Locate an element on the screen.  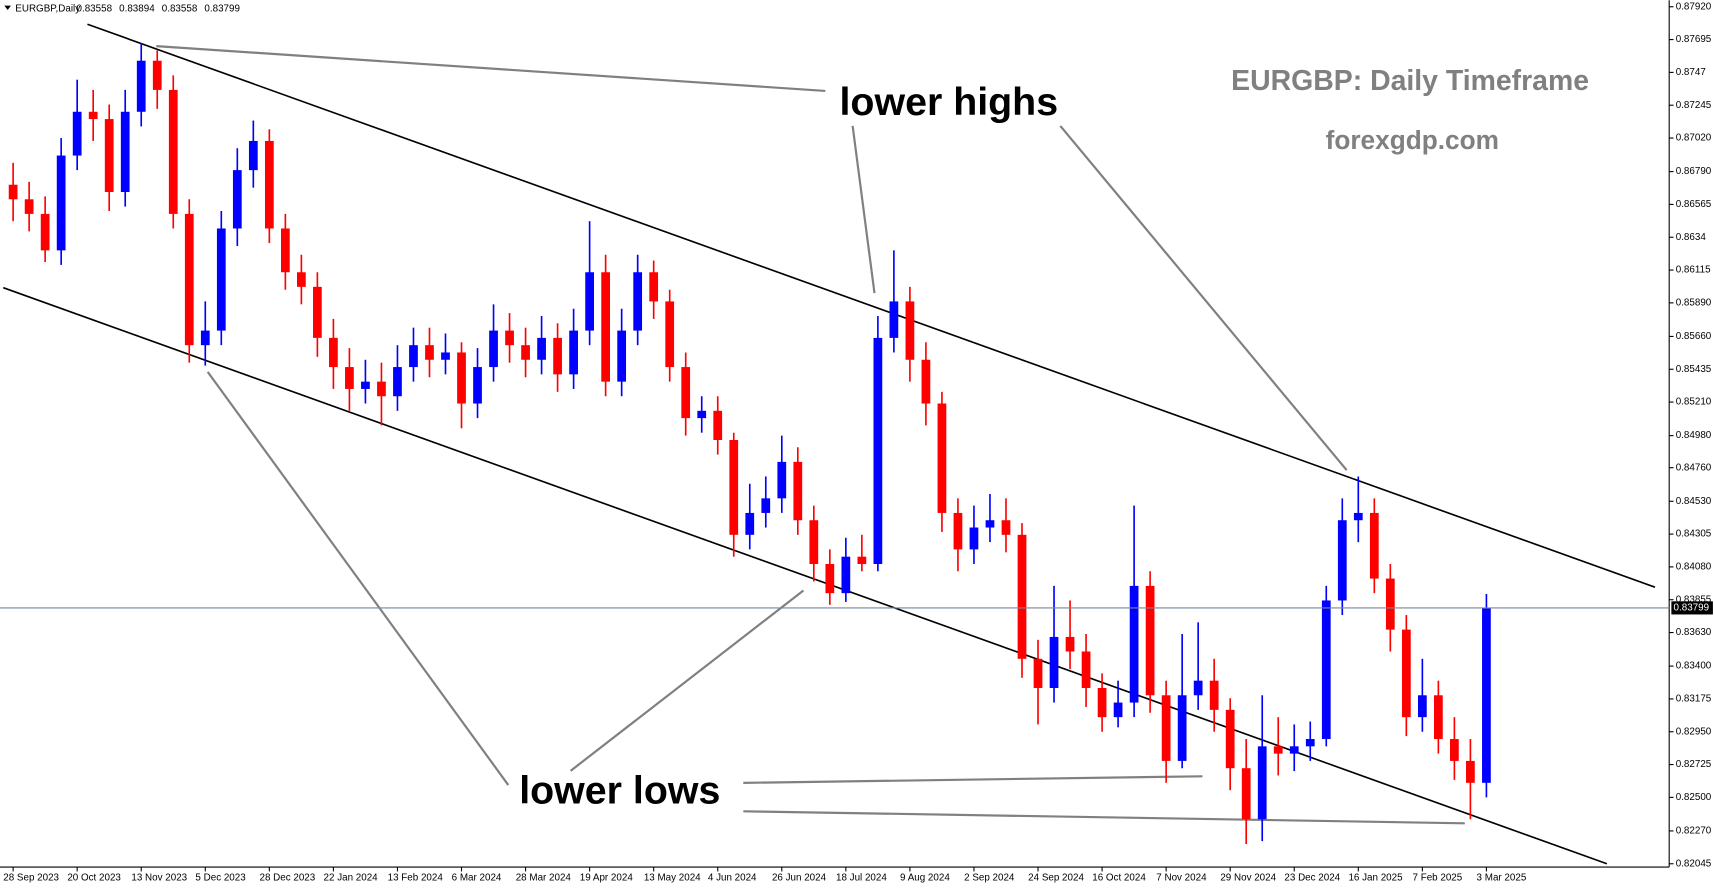
y-tick-label: 0.85210 is located at coordinates (1694, 402).